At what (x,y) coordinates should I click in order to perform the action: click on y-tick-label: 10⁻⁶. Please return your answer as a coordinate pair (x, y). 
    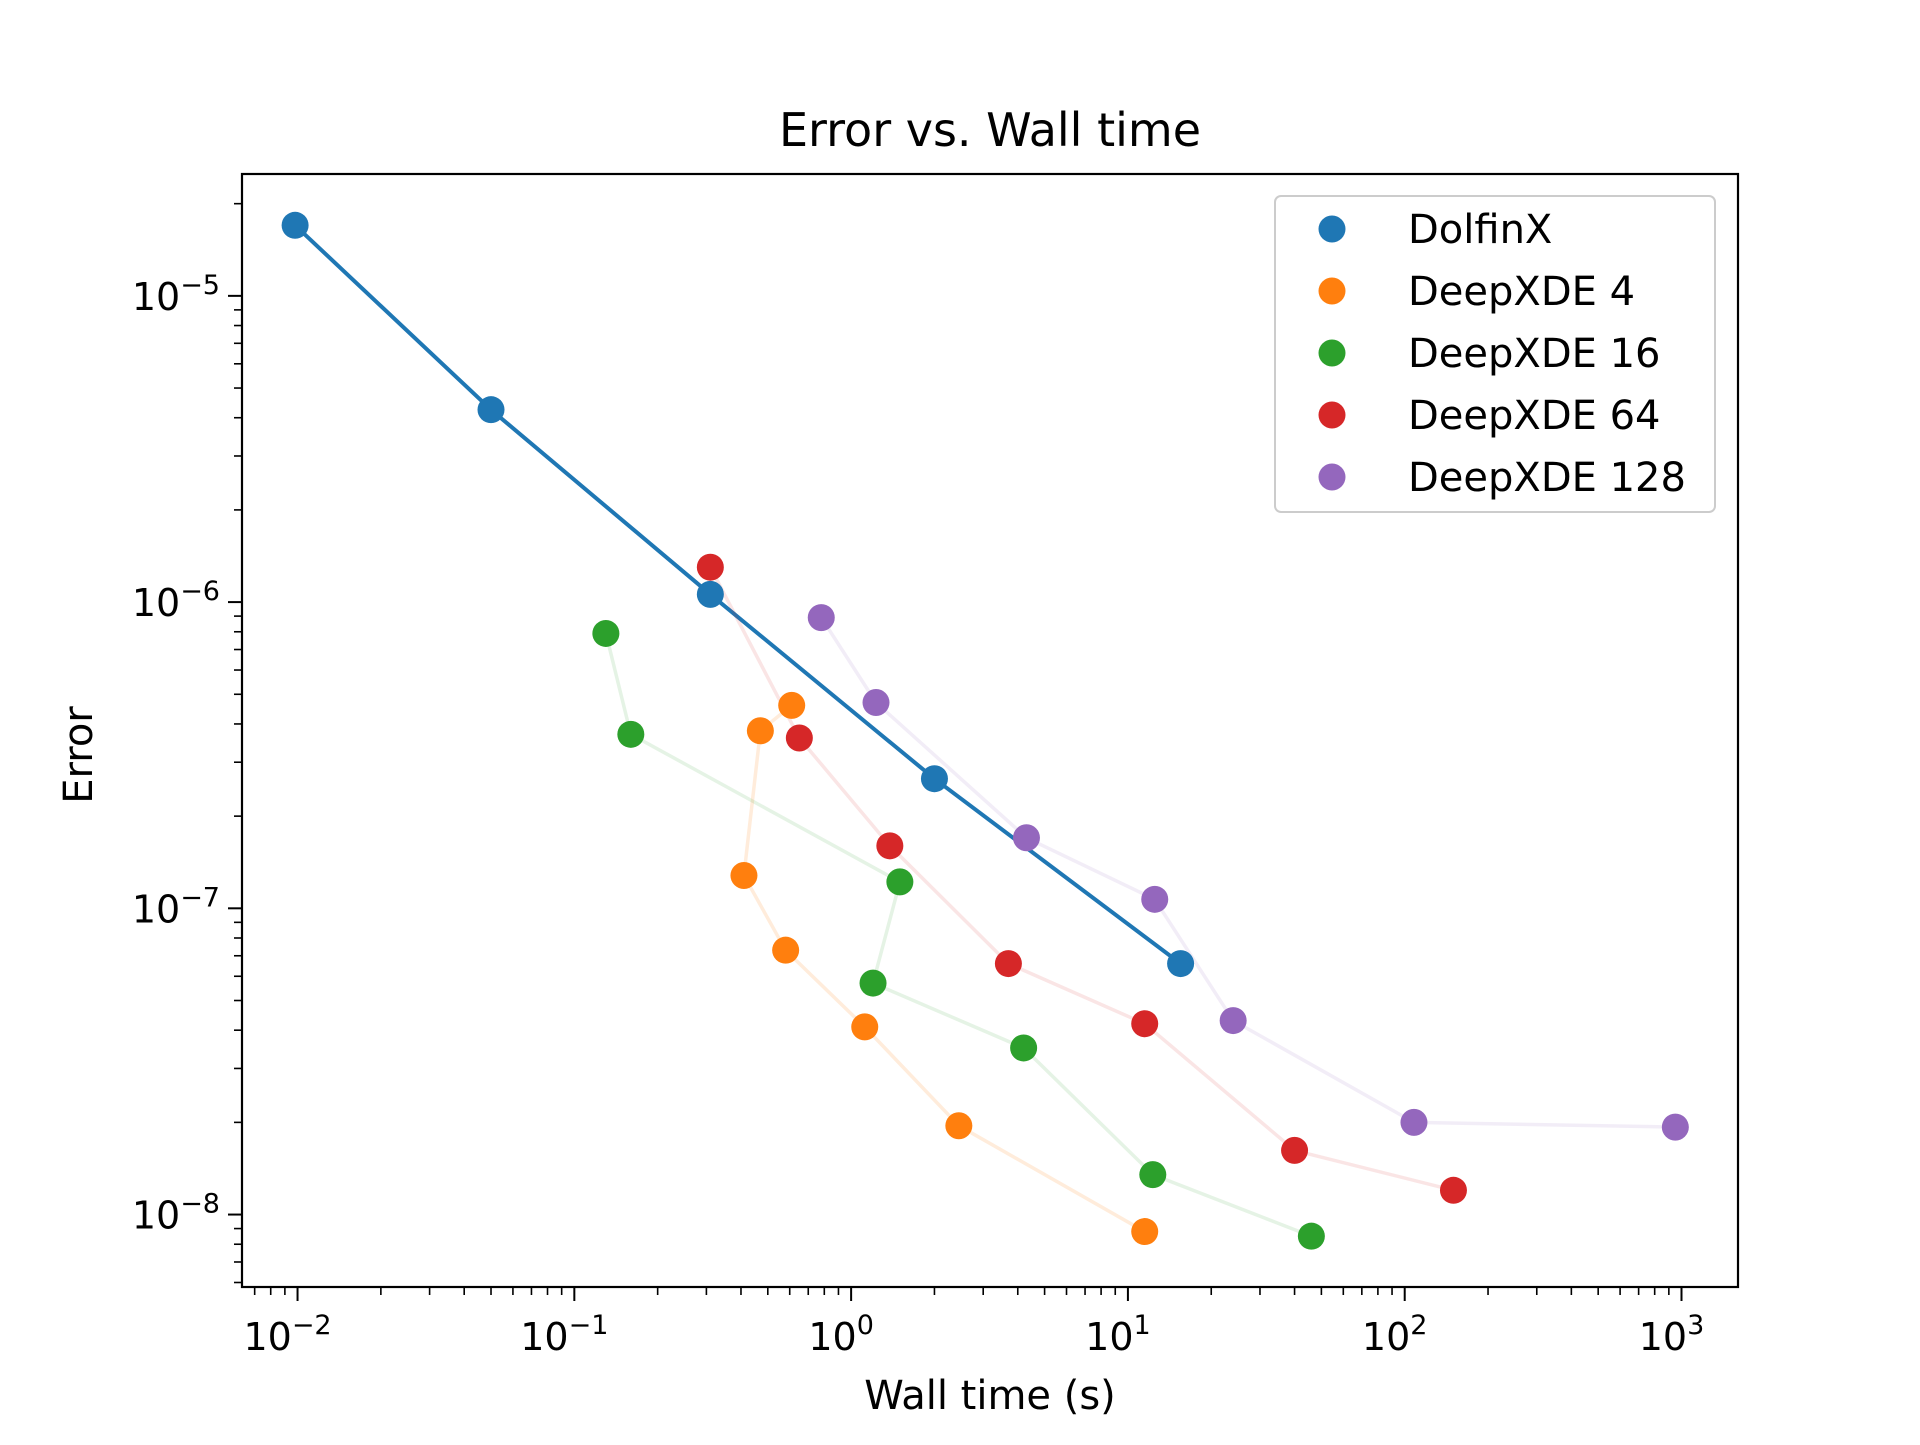
    Looking at the image, I should click on (176, 600).